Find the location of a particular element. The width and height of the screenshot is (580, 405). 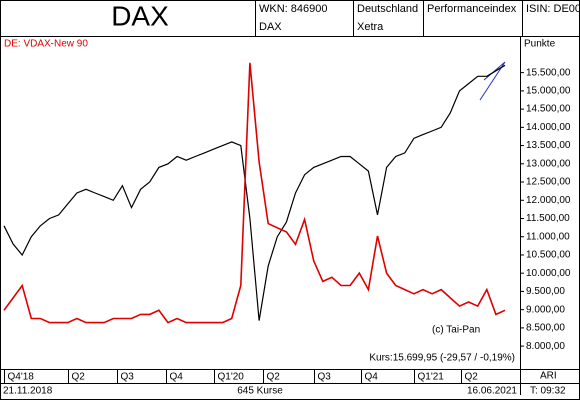

footer-end: 16.06.2021 is located at coordinates (492, 391).